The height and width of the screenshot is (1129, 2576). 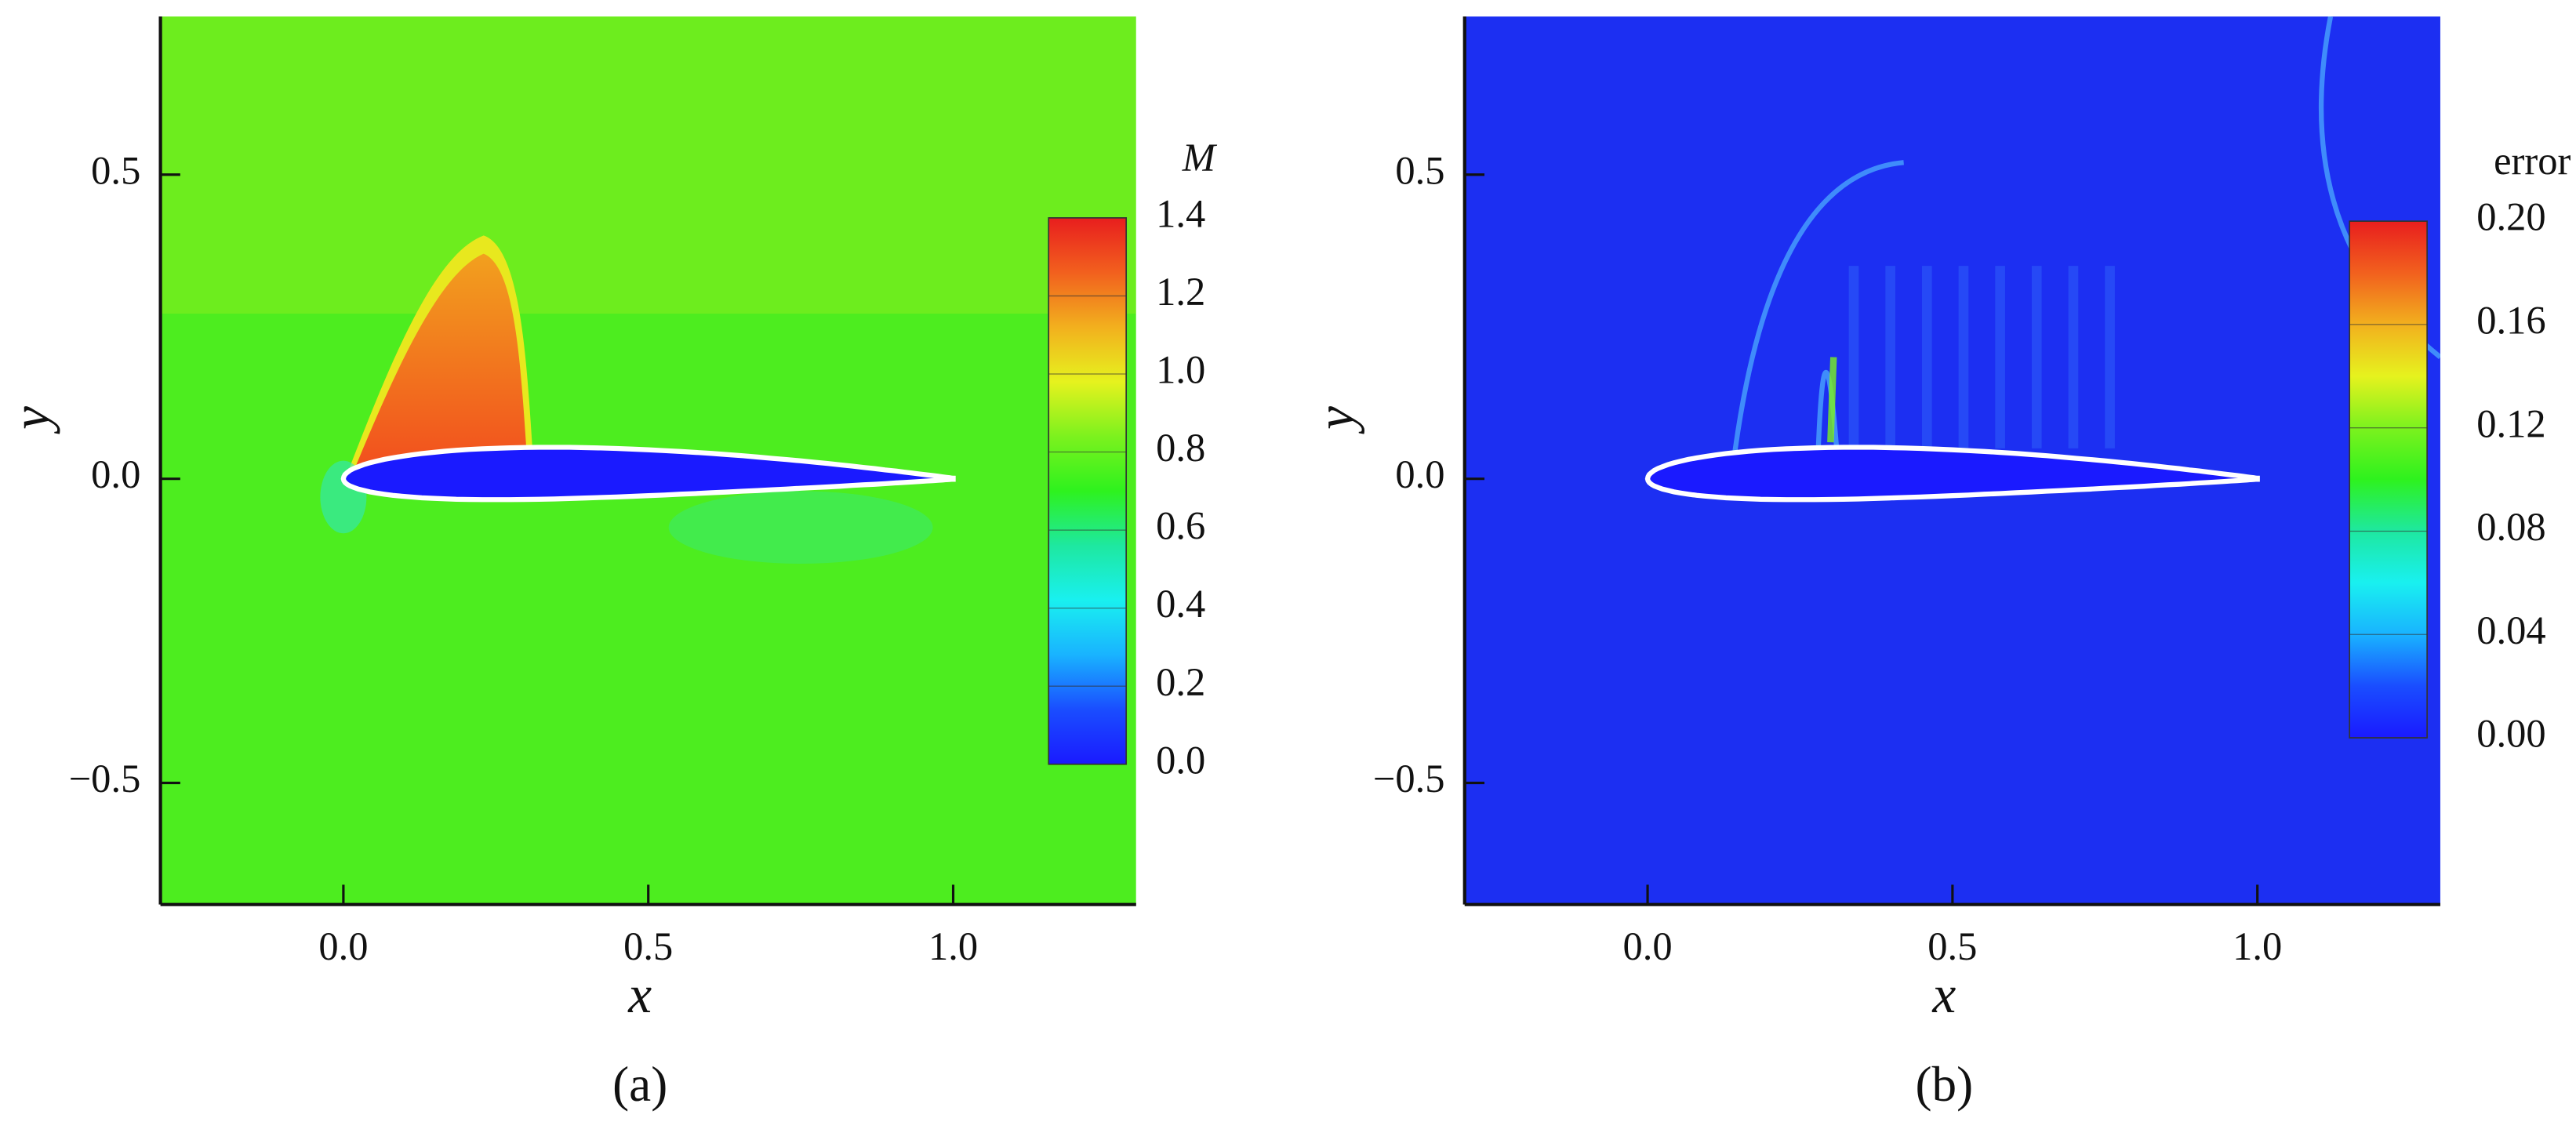 I want to click on colorbar-tick-label: 0.6, so click(x=1180, y=526).